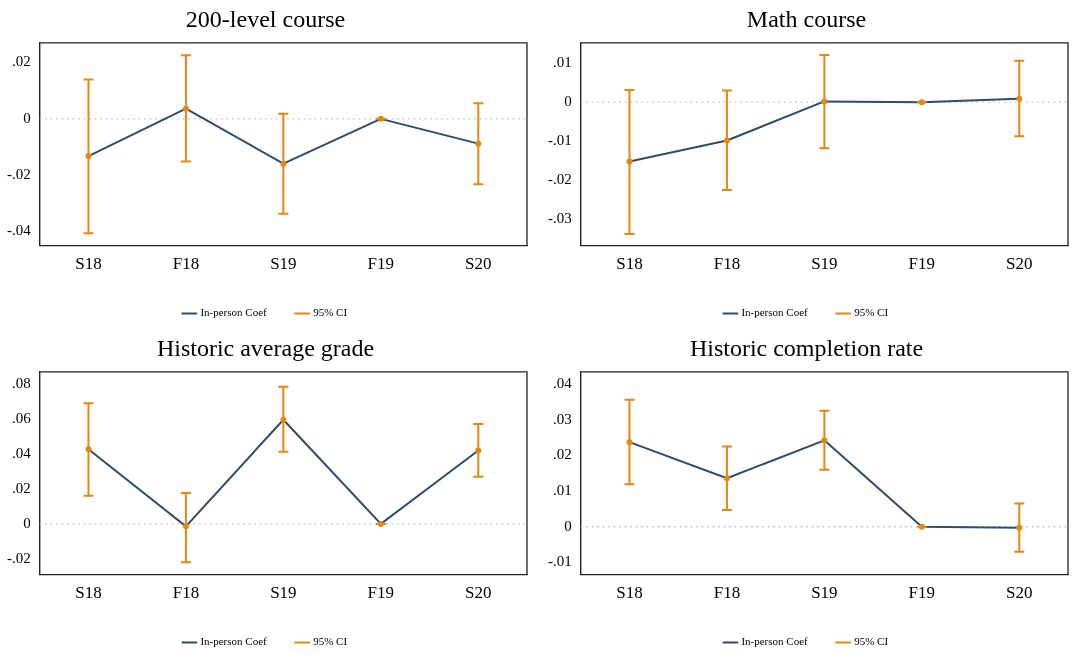  Describe the element at coordinates (562, 418) in the screenshot. I see `y-tick-label: .03` at that location.